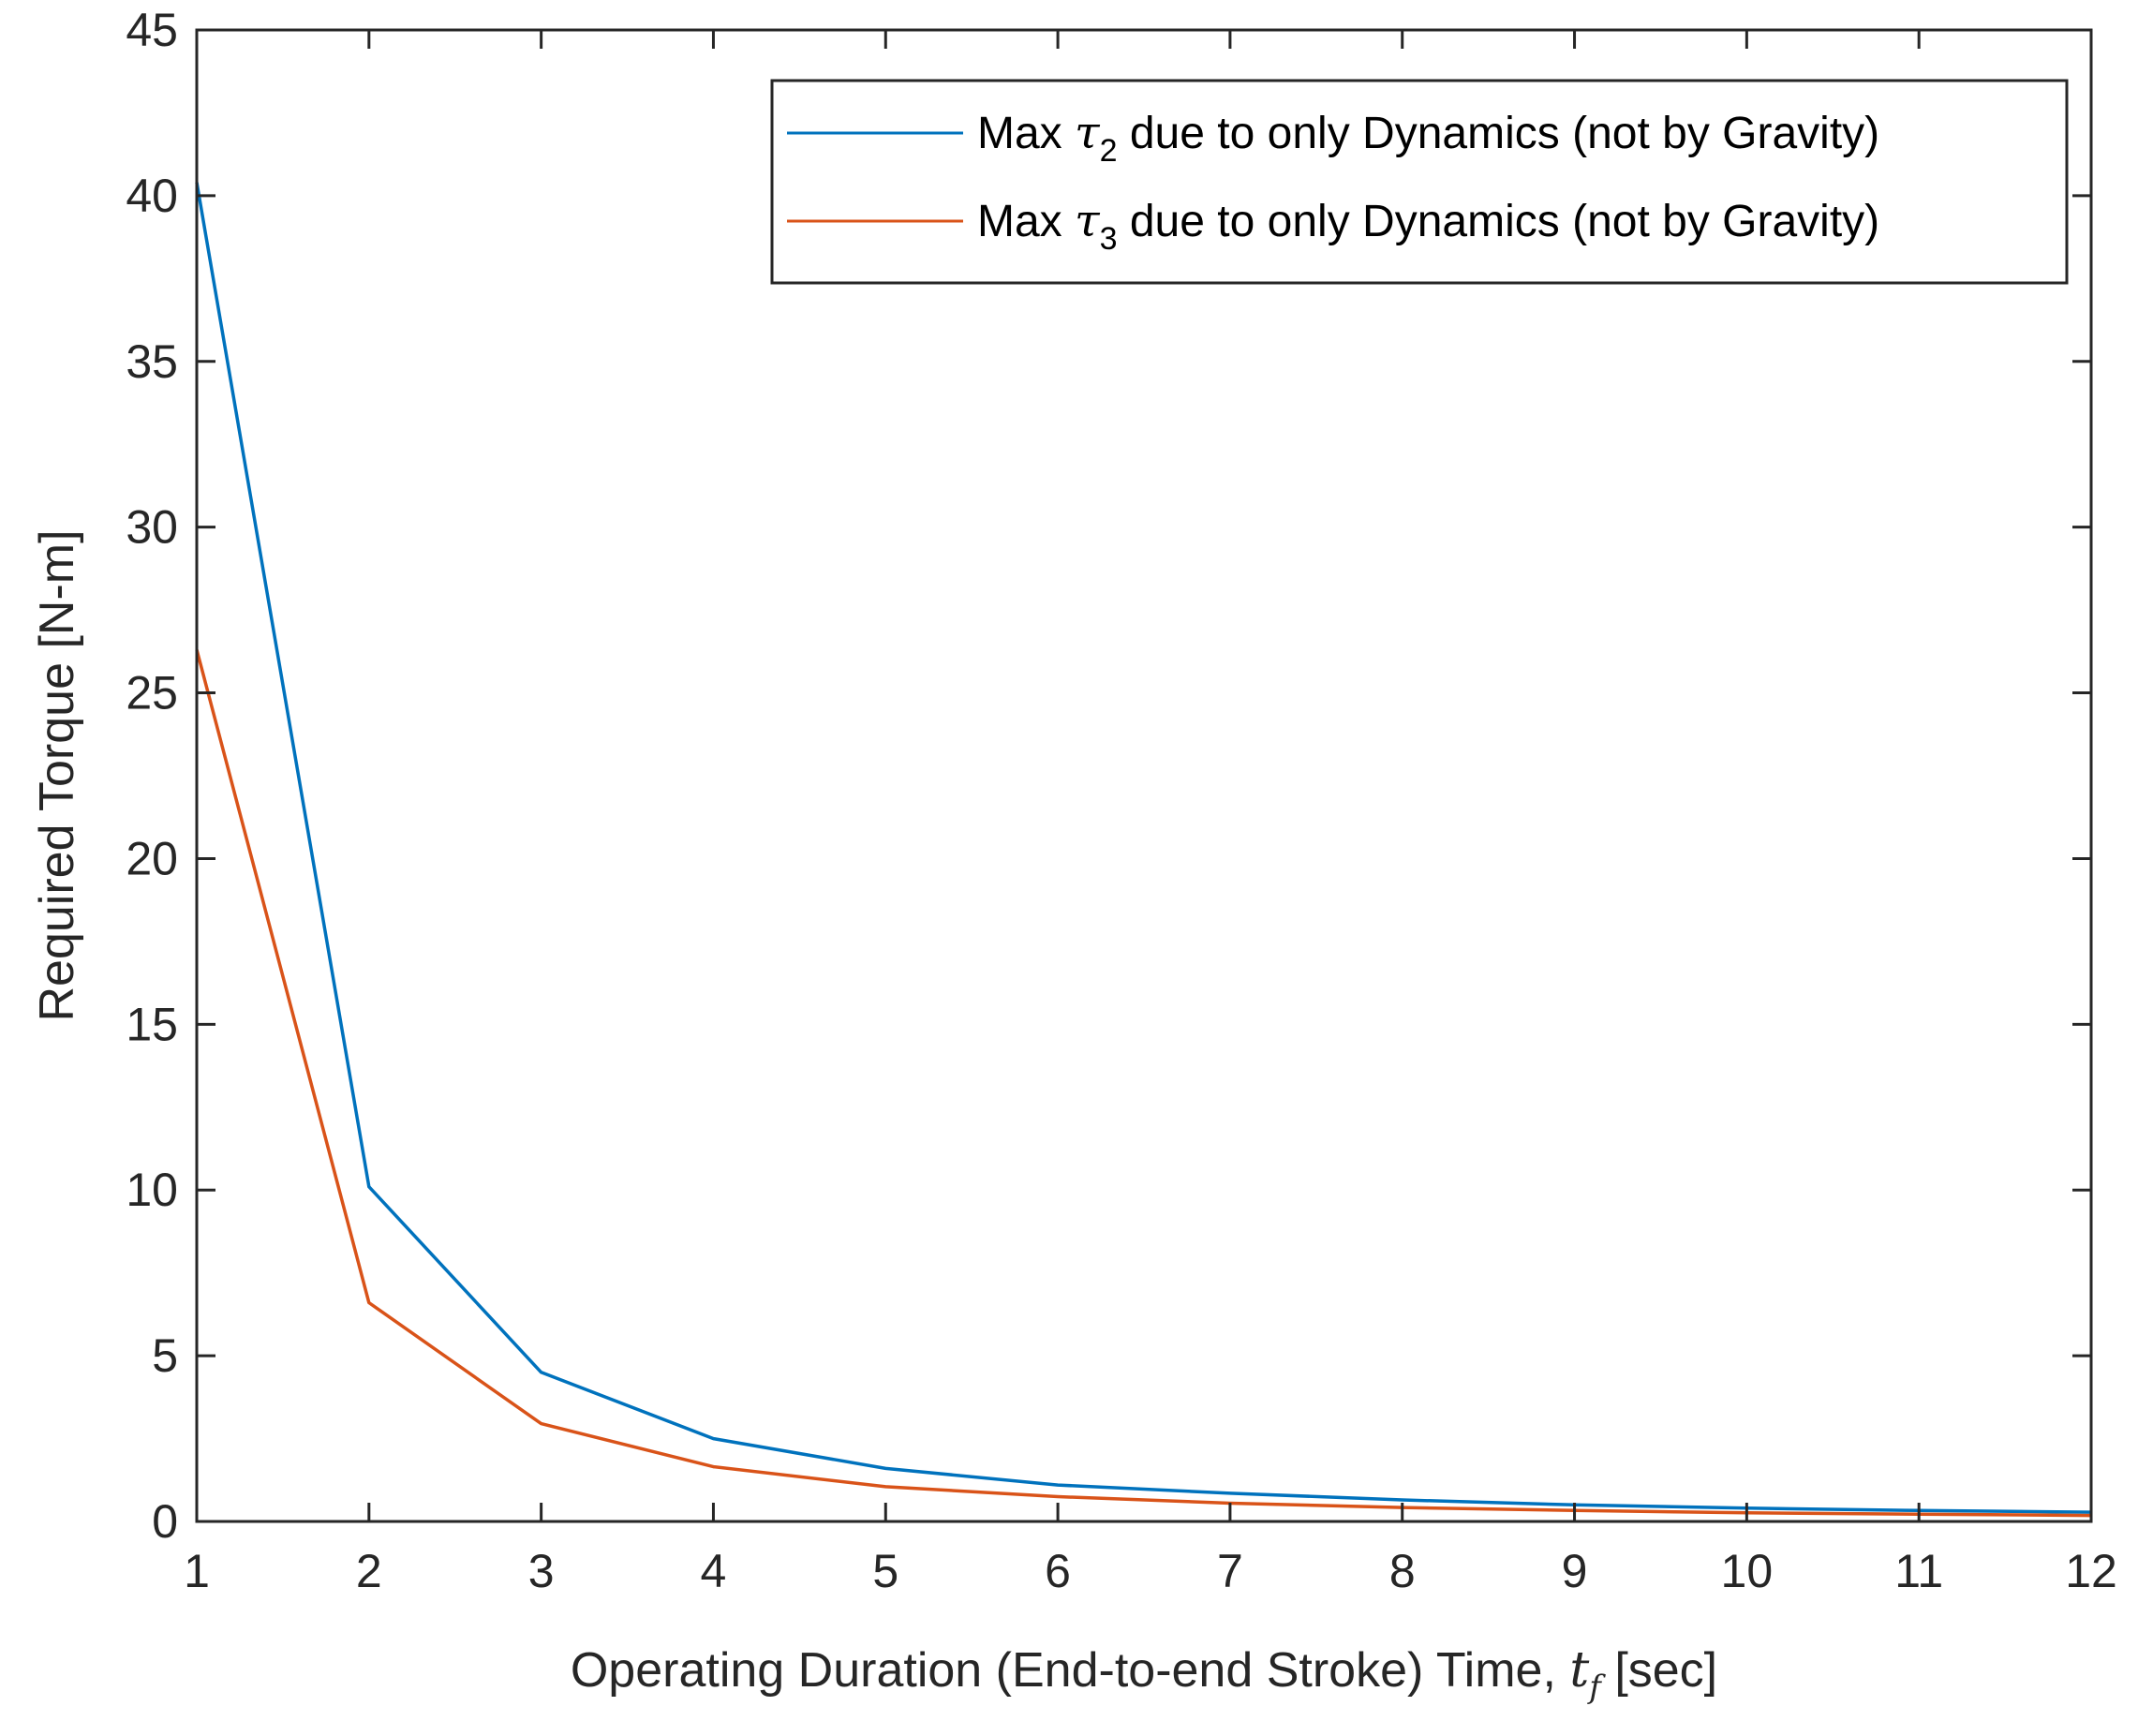  What do you see at coordinates (1020, 222) in the screenshot?
I see `legend-prefix-2: Max` at bounding box center [1020, 222].